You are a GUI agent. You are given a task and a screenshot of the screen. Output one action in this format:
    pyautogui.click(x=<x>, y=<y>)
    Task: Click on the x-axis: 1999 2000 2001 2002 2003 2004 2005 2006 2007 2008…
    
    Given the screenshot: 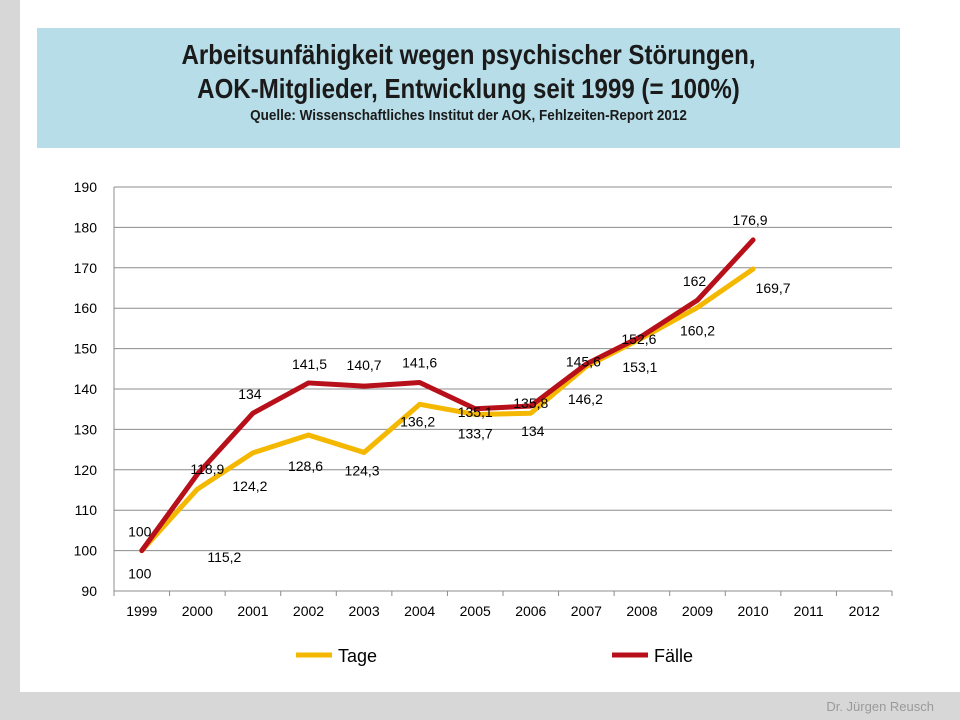 What is the action you would take?
    pyautogui.click(x=503, y=605)
    